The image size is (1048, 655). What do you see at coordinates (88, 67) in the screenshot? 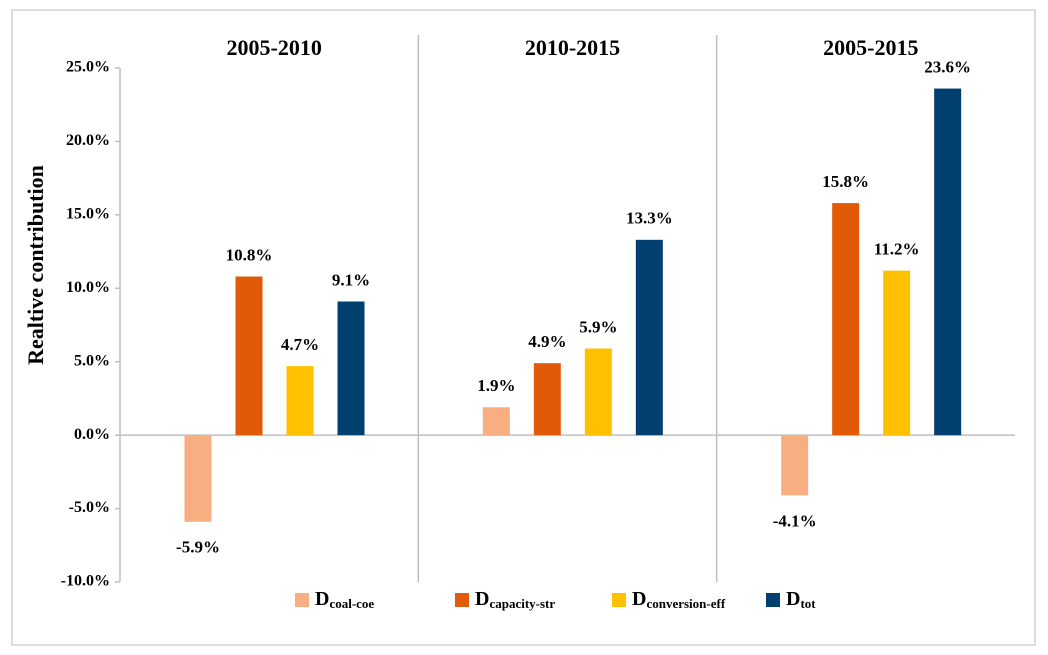
I see `y-tick-label: 25.0%` at bounding box center [88, 67].